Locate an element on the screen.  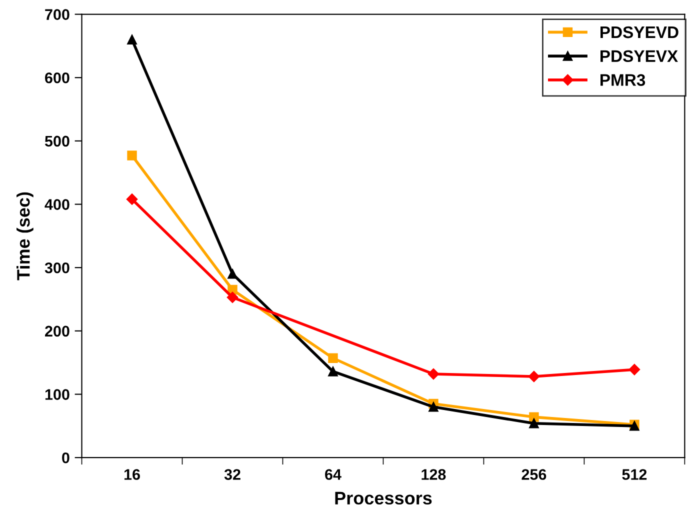
x-tick-label: 128 is located at coordinates (434, 474).